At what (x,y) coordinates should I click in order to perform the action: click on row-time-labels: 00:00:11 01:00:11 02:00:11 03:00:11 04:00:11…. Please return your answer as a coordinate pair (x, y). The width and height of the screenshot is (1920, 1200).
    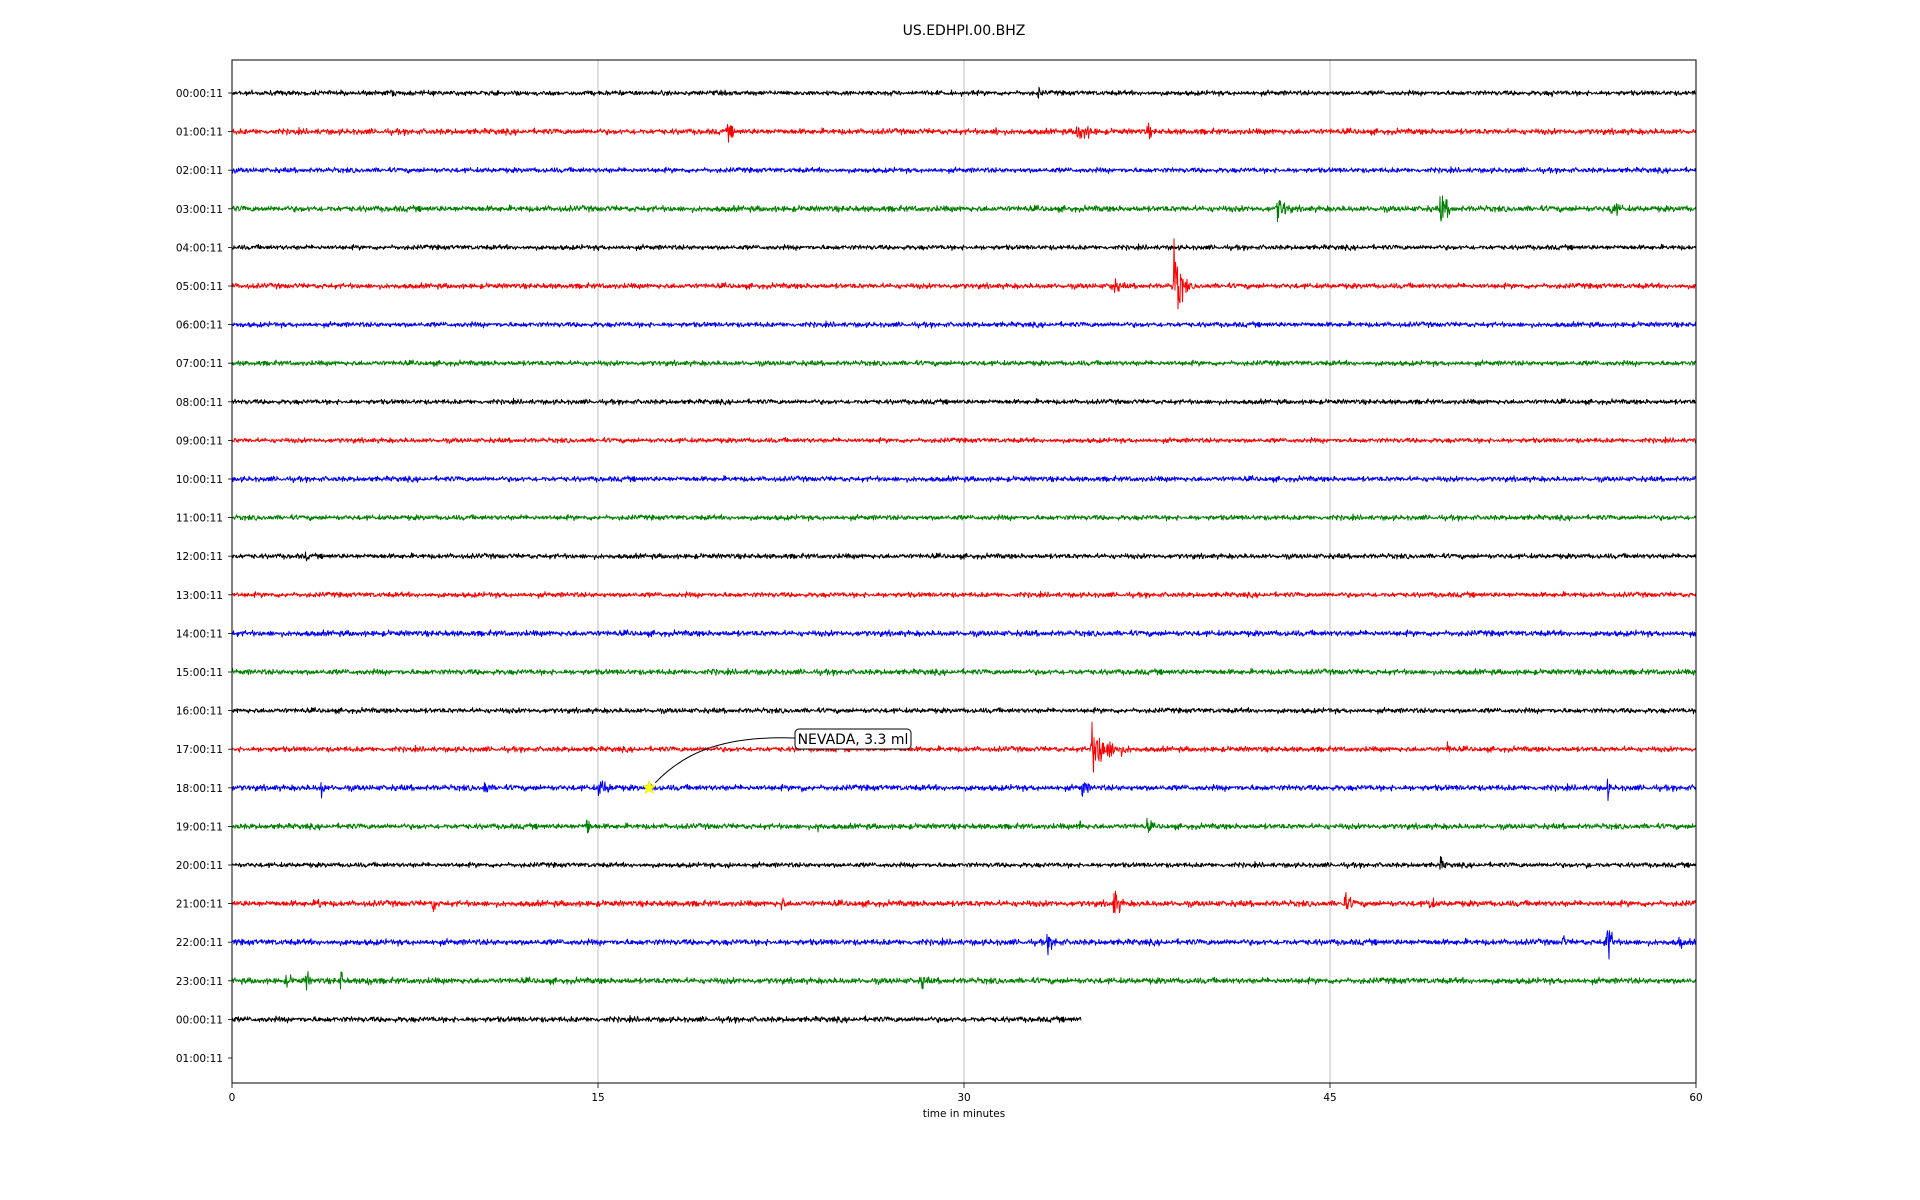
    Looking at the image, I should click on (204, 576).